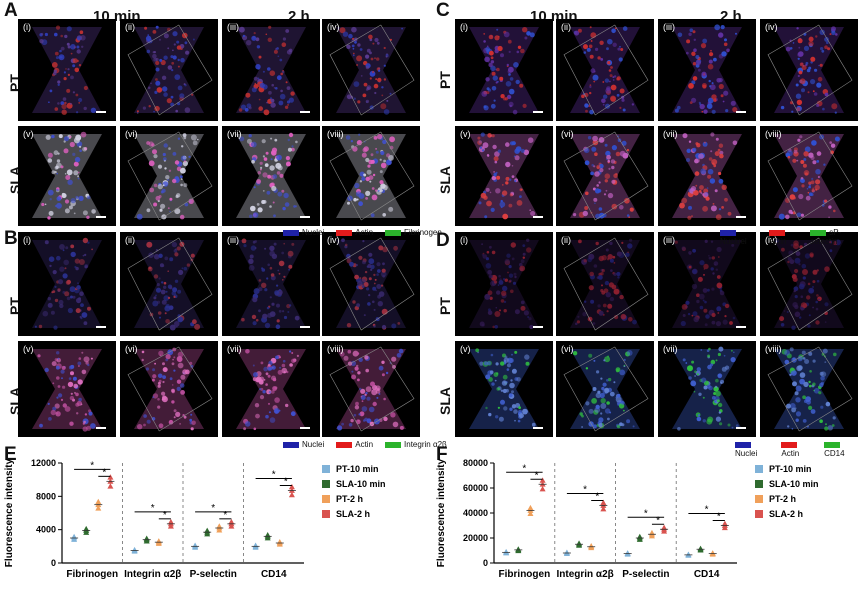  What do you see at coordinates (67, 284) in the screenshot?
I see `micrograph-b-1: (i)` at bounding box center [67, 284].